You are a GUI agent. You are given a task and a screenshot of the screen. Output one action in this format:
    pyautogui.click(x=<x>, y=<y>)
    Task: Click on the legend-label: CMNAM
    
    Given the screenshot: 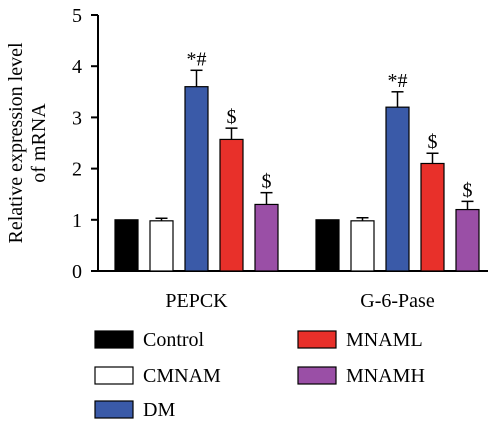 What is the action you would take?
    pyautogui.click(x=182, y=376)
    